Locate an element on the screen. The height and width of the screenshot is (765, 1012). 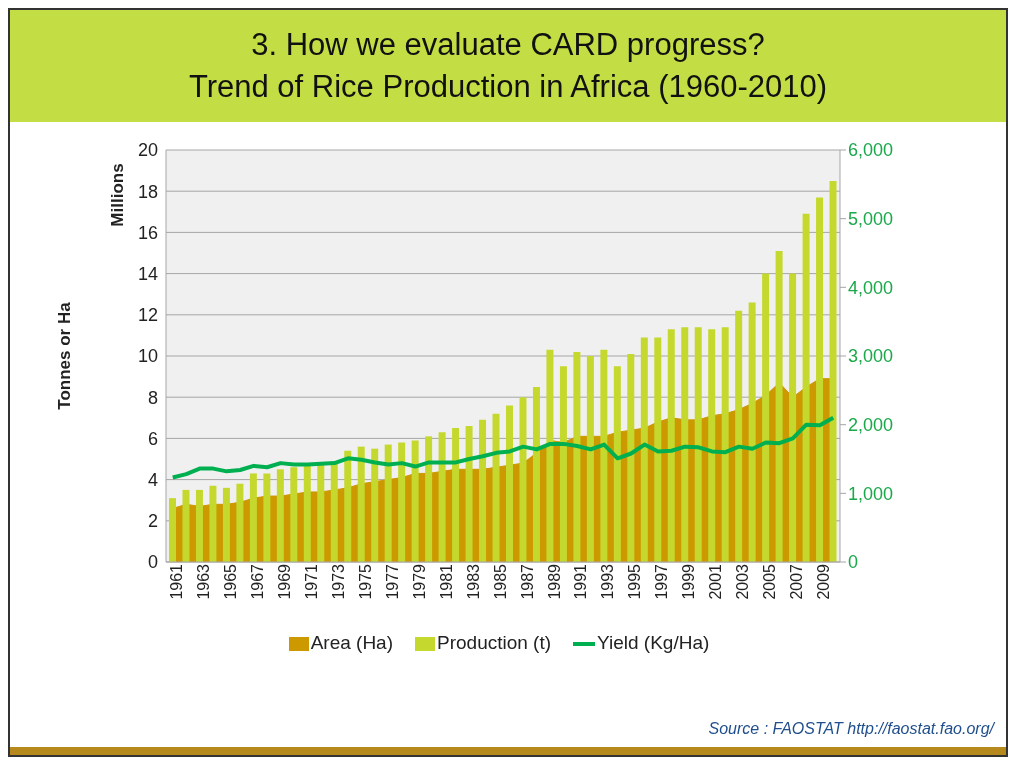
y2-tick-label: 4,000 is located at coordinates (871, 287).